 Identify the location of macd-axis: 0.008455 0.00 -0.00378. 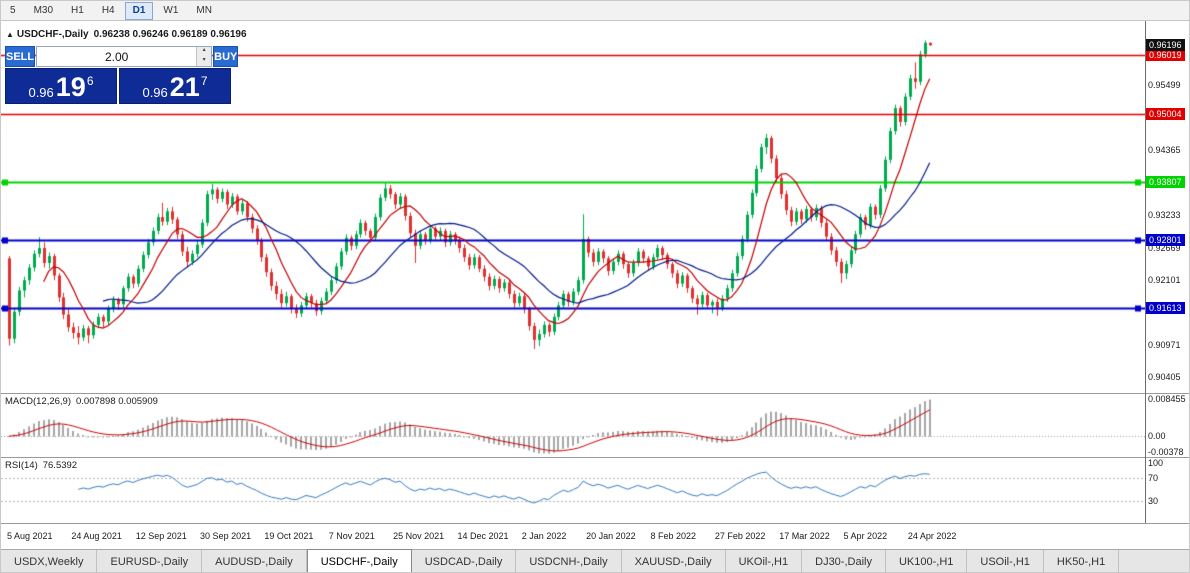
(1167, 425).